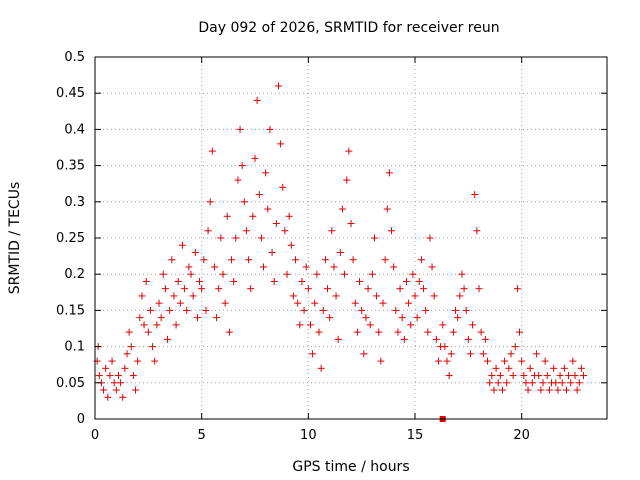  What do you see at coordinates (74, 274) in the screenshot?
I see `y-tick-label: 0.2` at bounding box center [74, 274].